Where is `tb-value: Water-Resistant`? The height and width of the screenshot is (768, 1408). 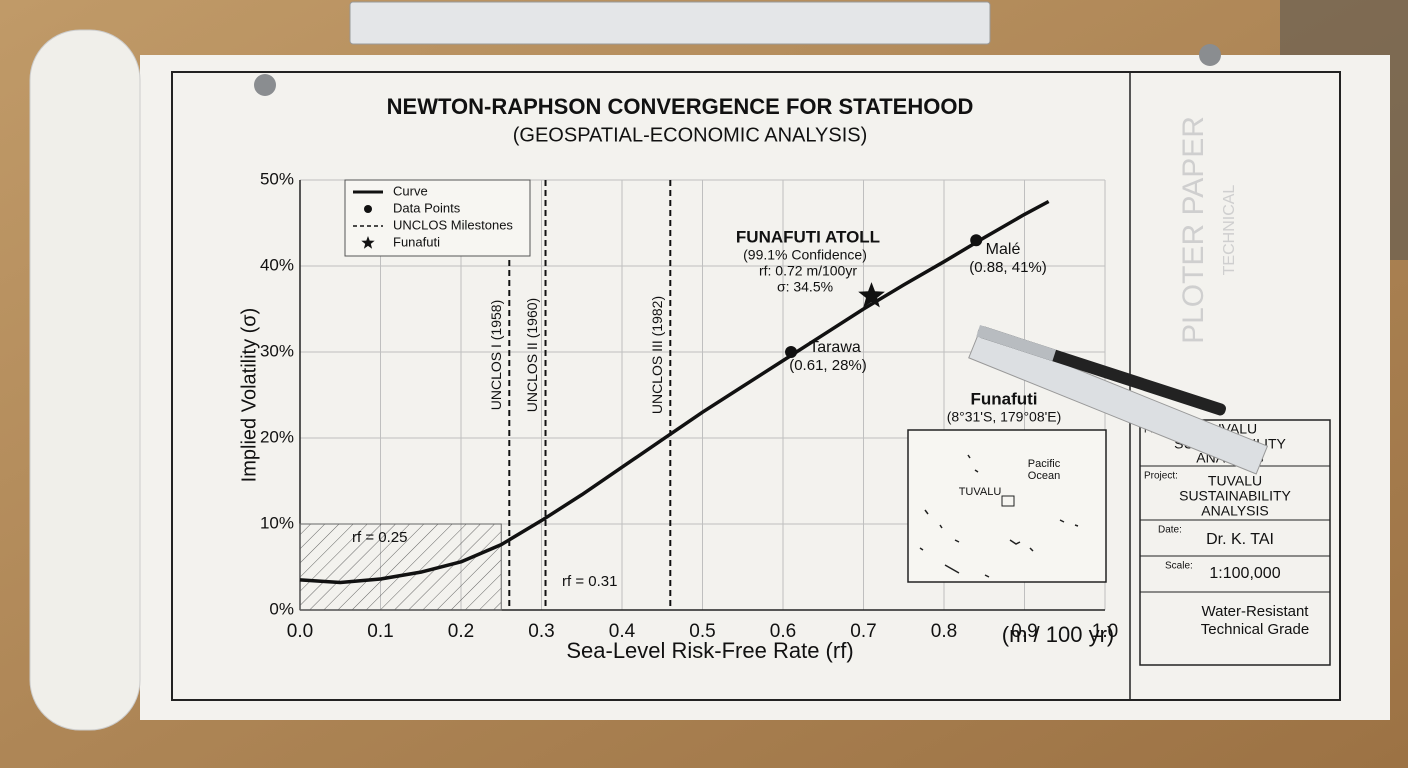
tb-value: Water-Resistant is located at coordinates (1256, 611).